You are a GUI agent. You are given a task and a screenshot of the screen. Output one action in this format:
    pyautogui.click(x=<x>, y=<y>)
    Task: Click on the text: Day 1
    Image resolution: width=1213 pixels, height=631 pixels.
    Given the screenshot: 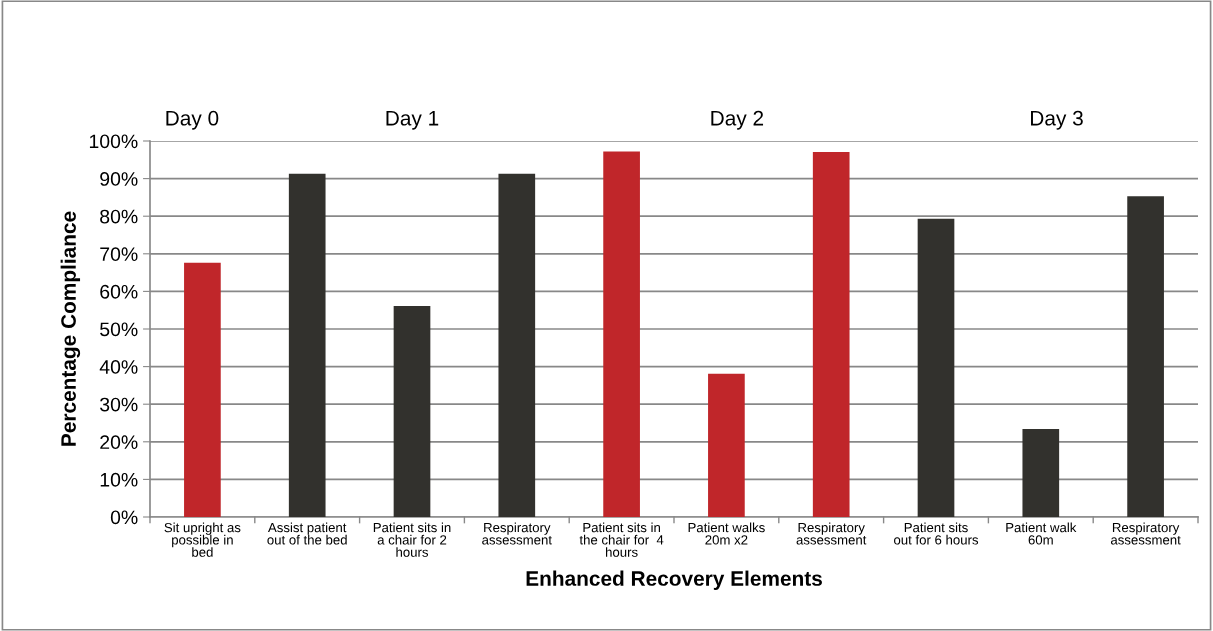 What is the action you would take?
    pyautogui.click(x=412, y=120)
    